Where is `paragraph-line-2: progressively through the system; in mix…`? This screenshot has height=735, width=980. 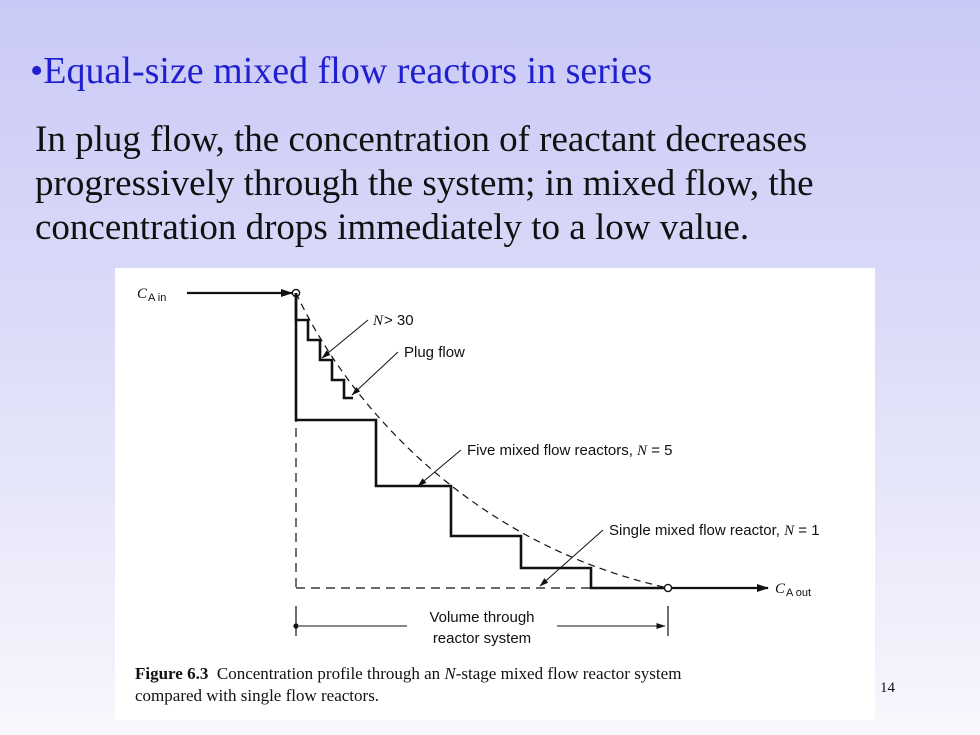 paragraph-line-2: progressively through the system; in mix… is located at coordinates (424, 183).